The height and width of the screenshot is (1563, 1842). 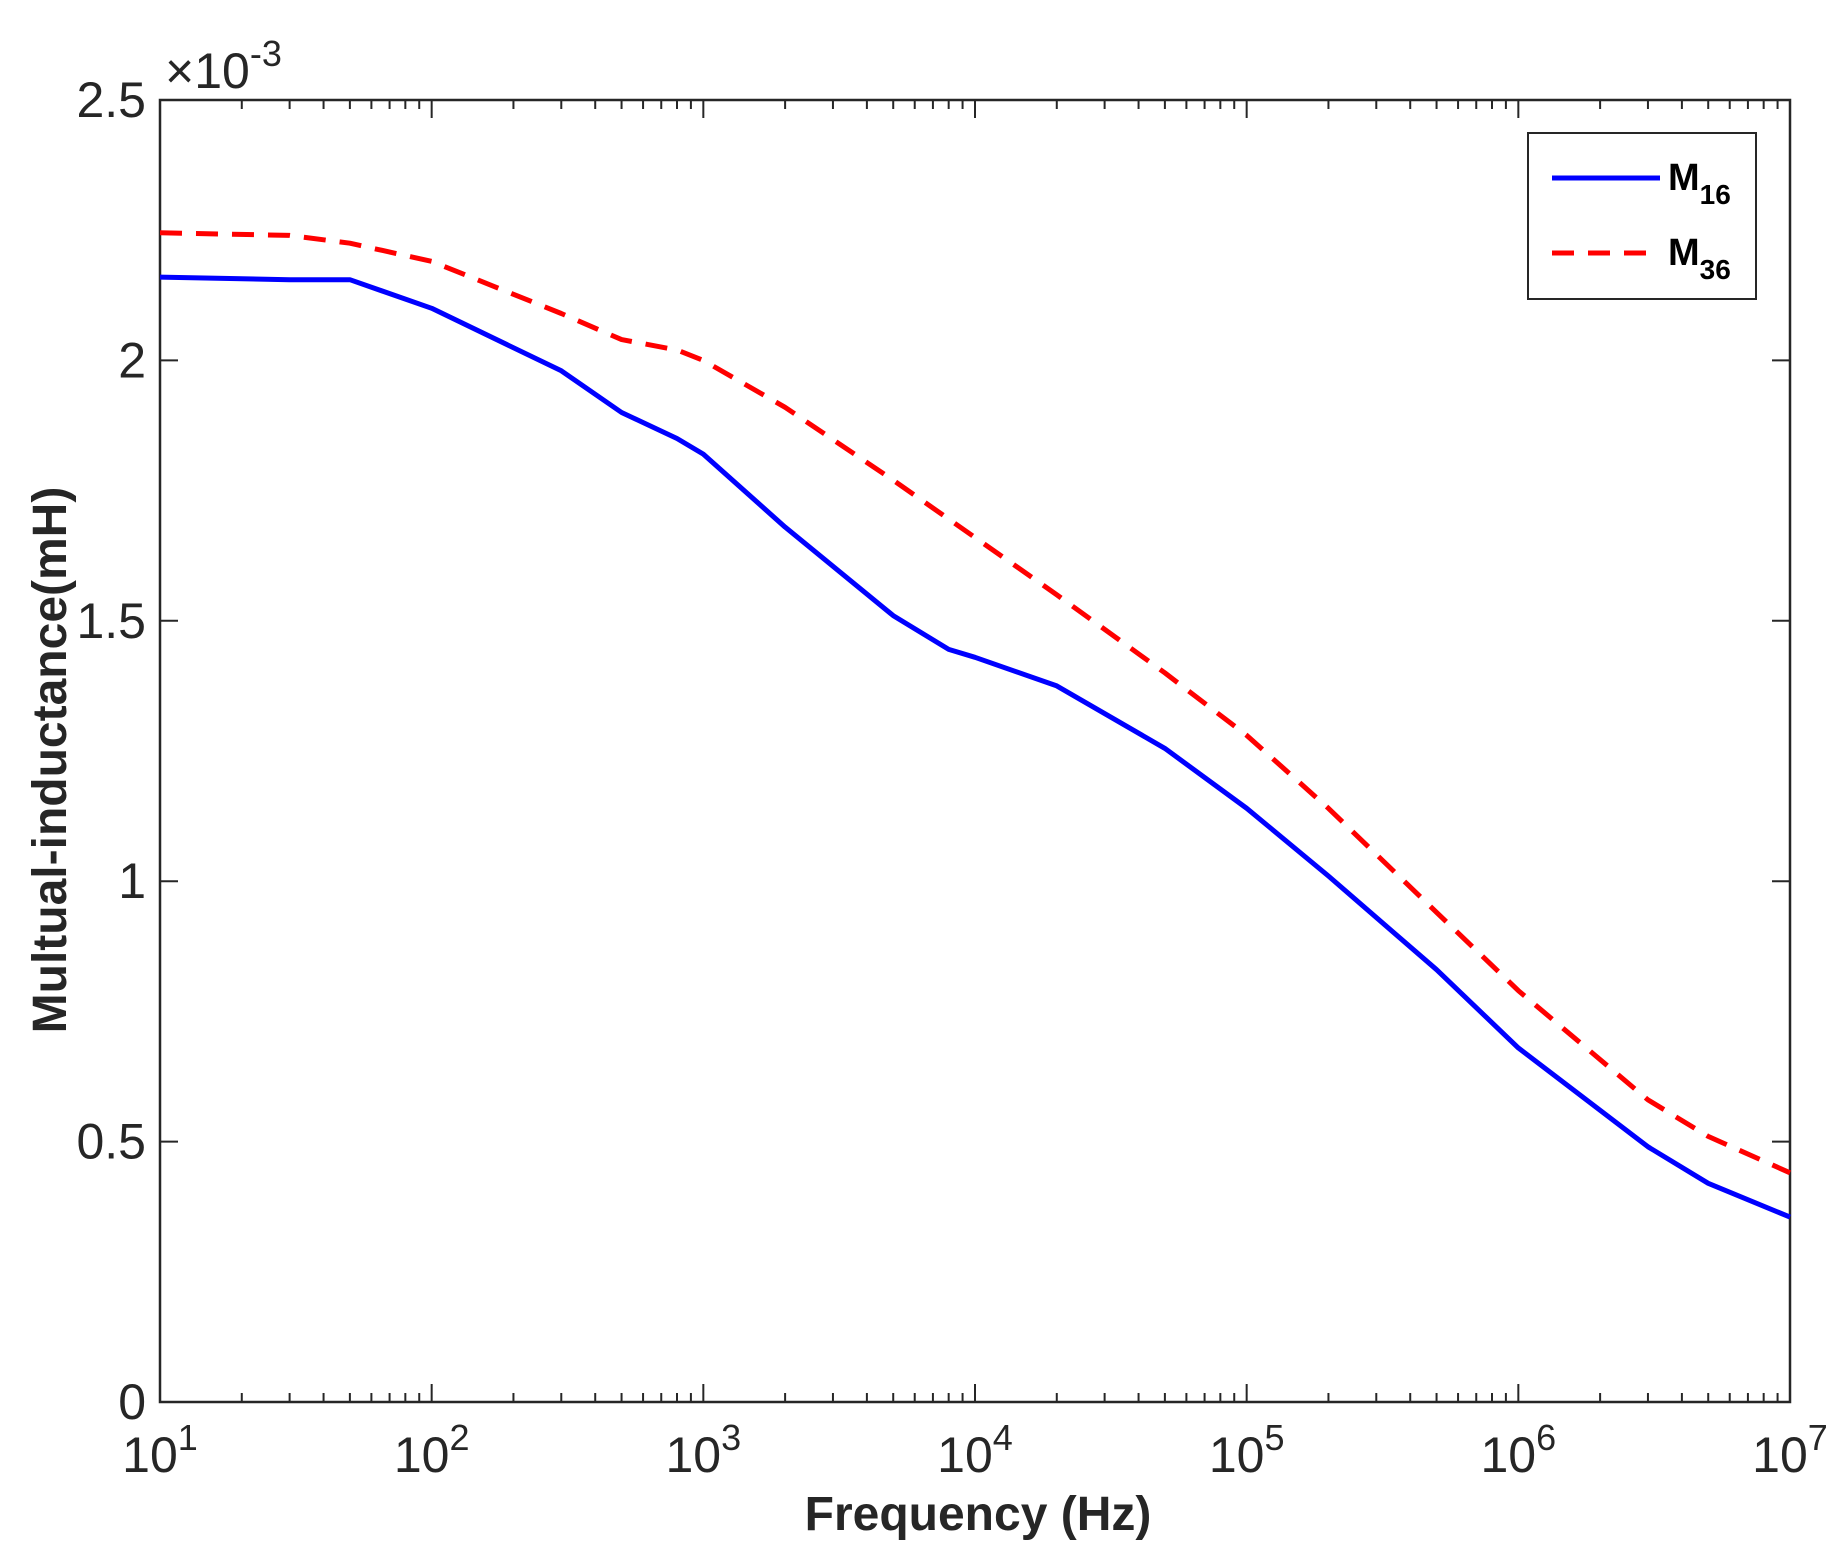 What do you see at coordinates (704, 1450) in the screenshot?
I see `x-tick-label: 10³` at bounding box center [704, 1450].